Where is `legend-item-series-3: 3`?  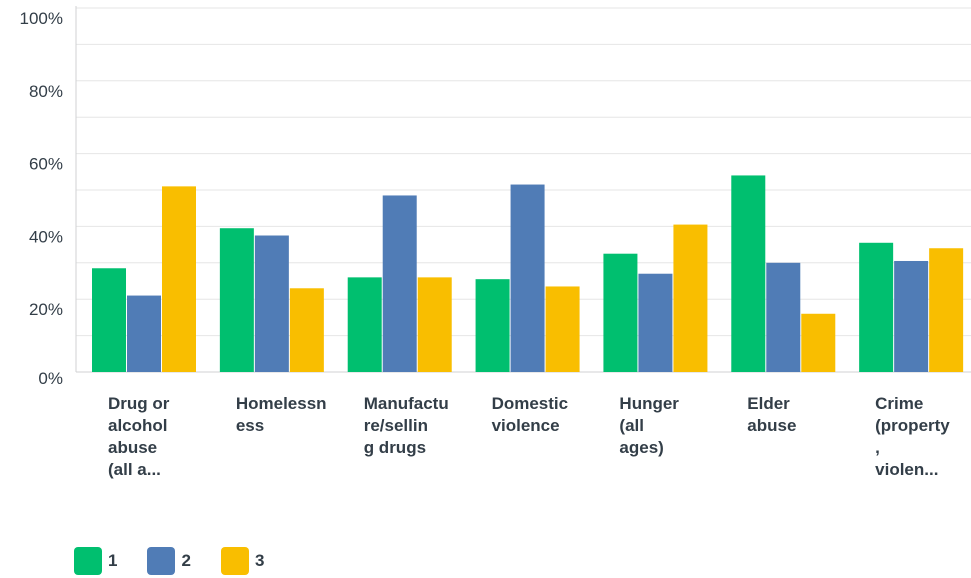
legend-item-series-3: 3 is located at coordinates (242, 561).